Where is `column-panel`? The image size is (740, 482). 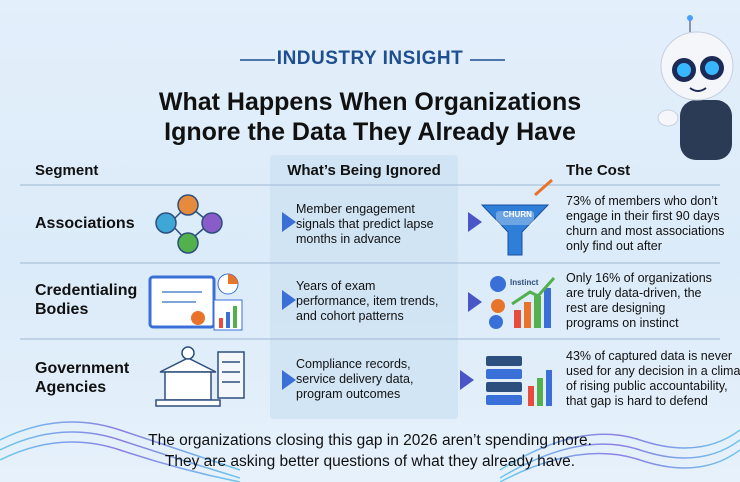
column-panel is located at coordinates (364, 287).